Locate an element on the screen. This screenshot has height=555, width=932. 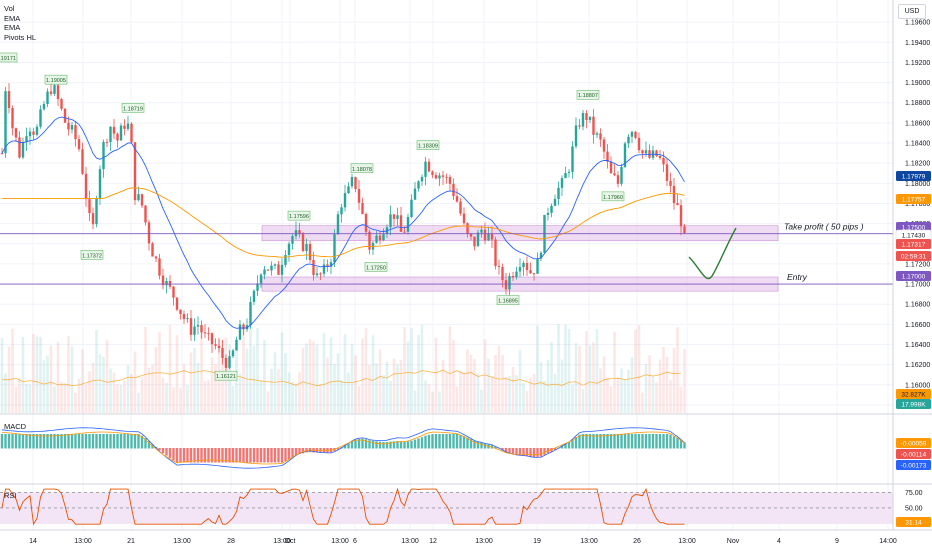
legend-ema-1: EMA is located at coordinates (12, 18).